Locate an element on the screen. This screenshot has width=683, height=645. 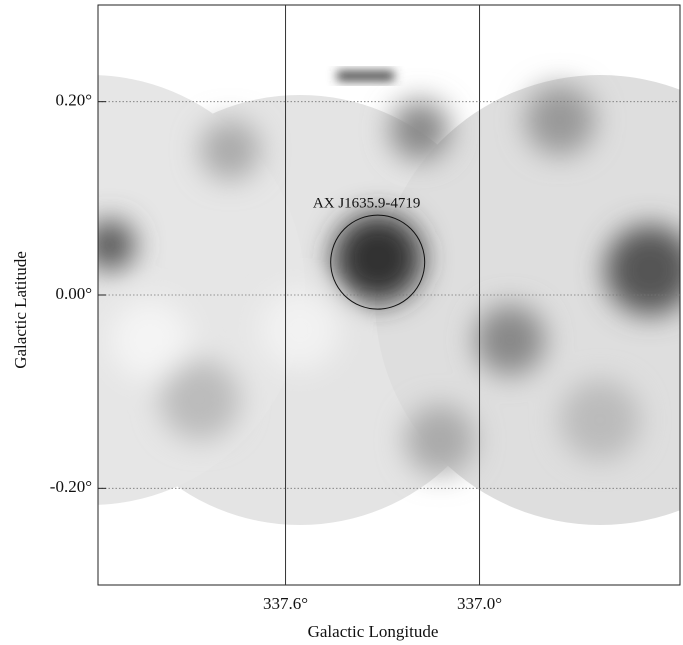
x-tick-label: 337.0° is located at coordinates (479, 603).